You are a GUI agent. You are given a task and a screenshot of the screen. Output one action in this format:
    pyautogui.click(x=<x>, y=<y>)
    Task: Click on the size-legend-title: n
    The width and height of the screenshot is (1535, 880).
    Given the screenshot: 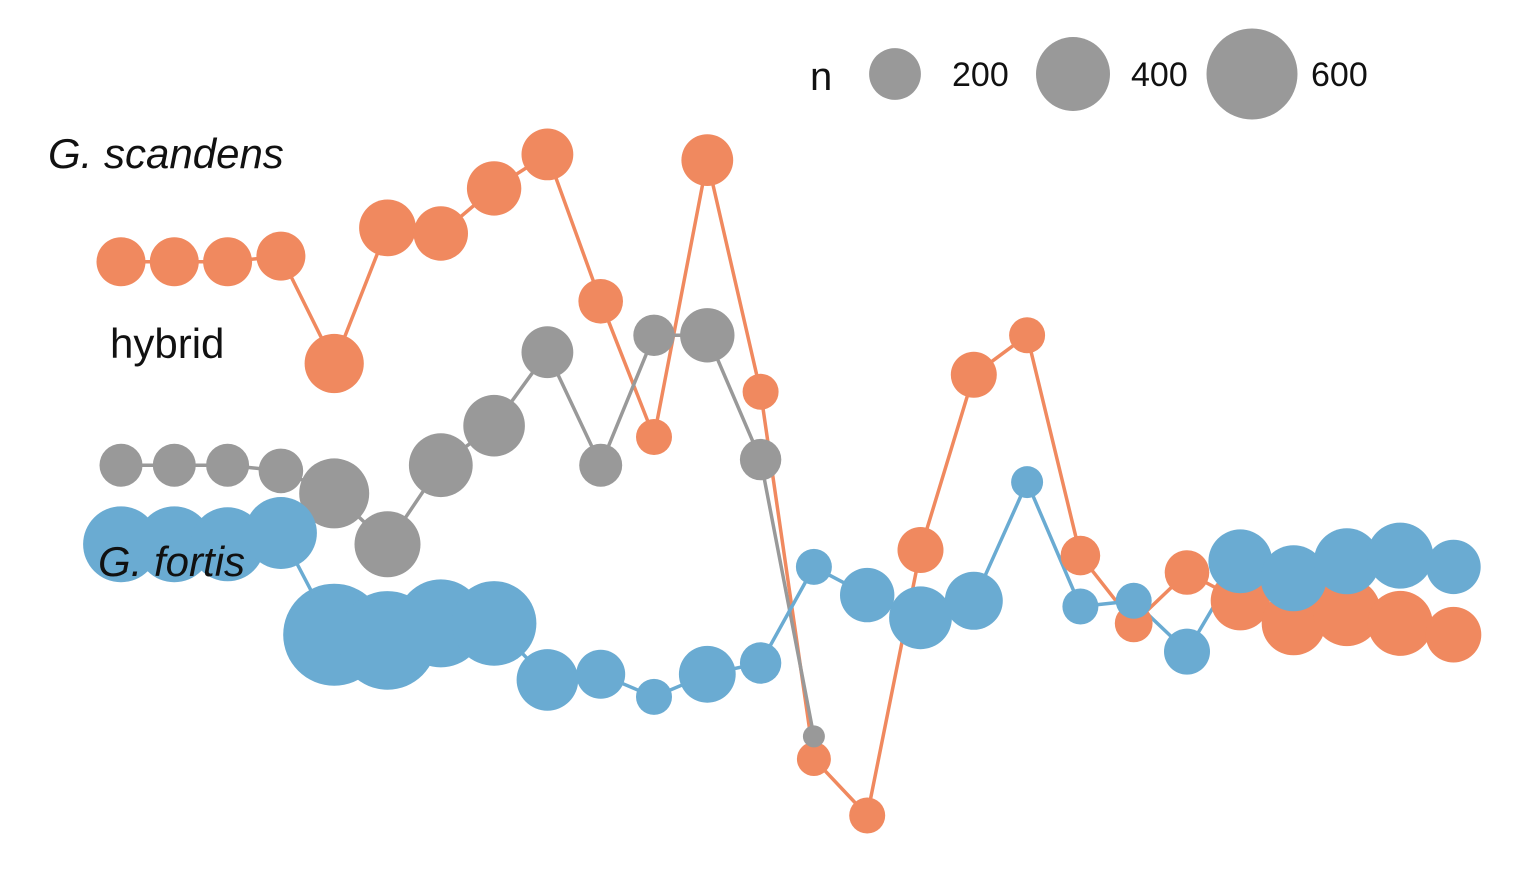 What is the action you would take?
    pyautogui.click(x=821, y=77)
    